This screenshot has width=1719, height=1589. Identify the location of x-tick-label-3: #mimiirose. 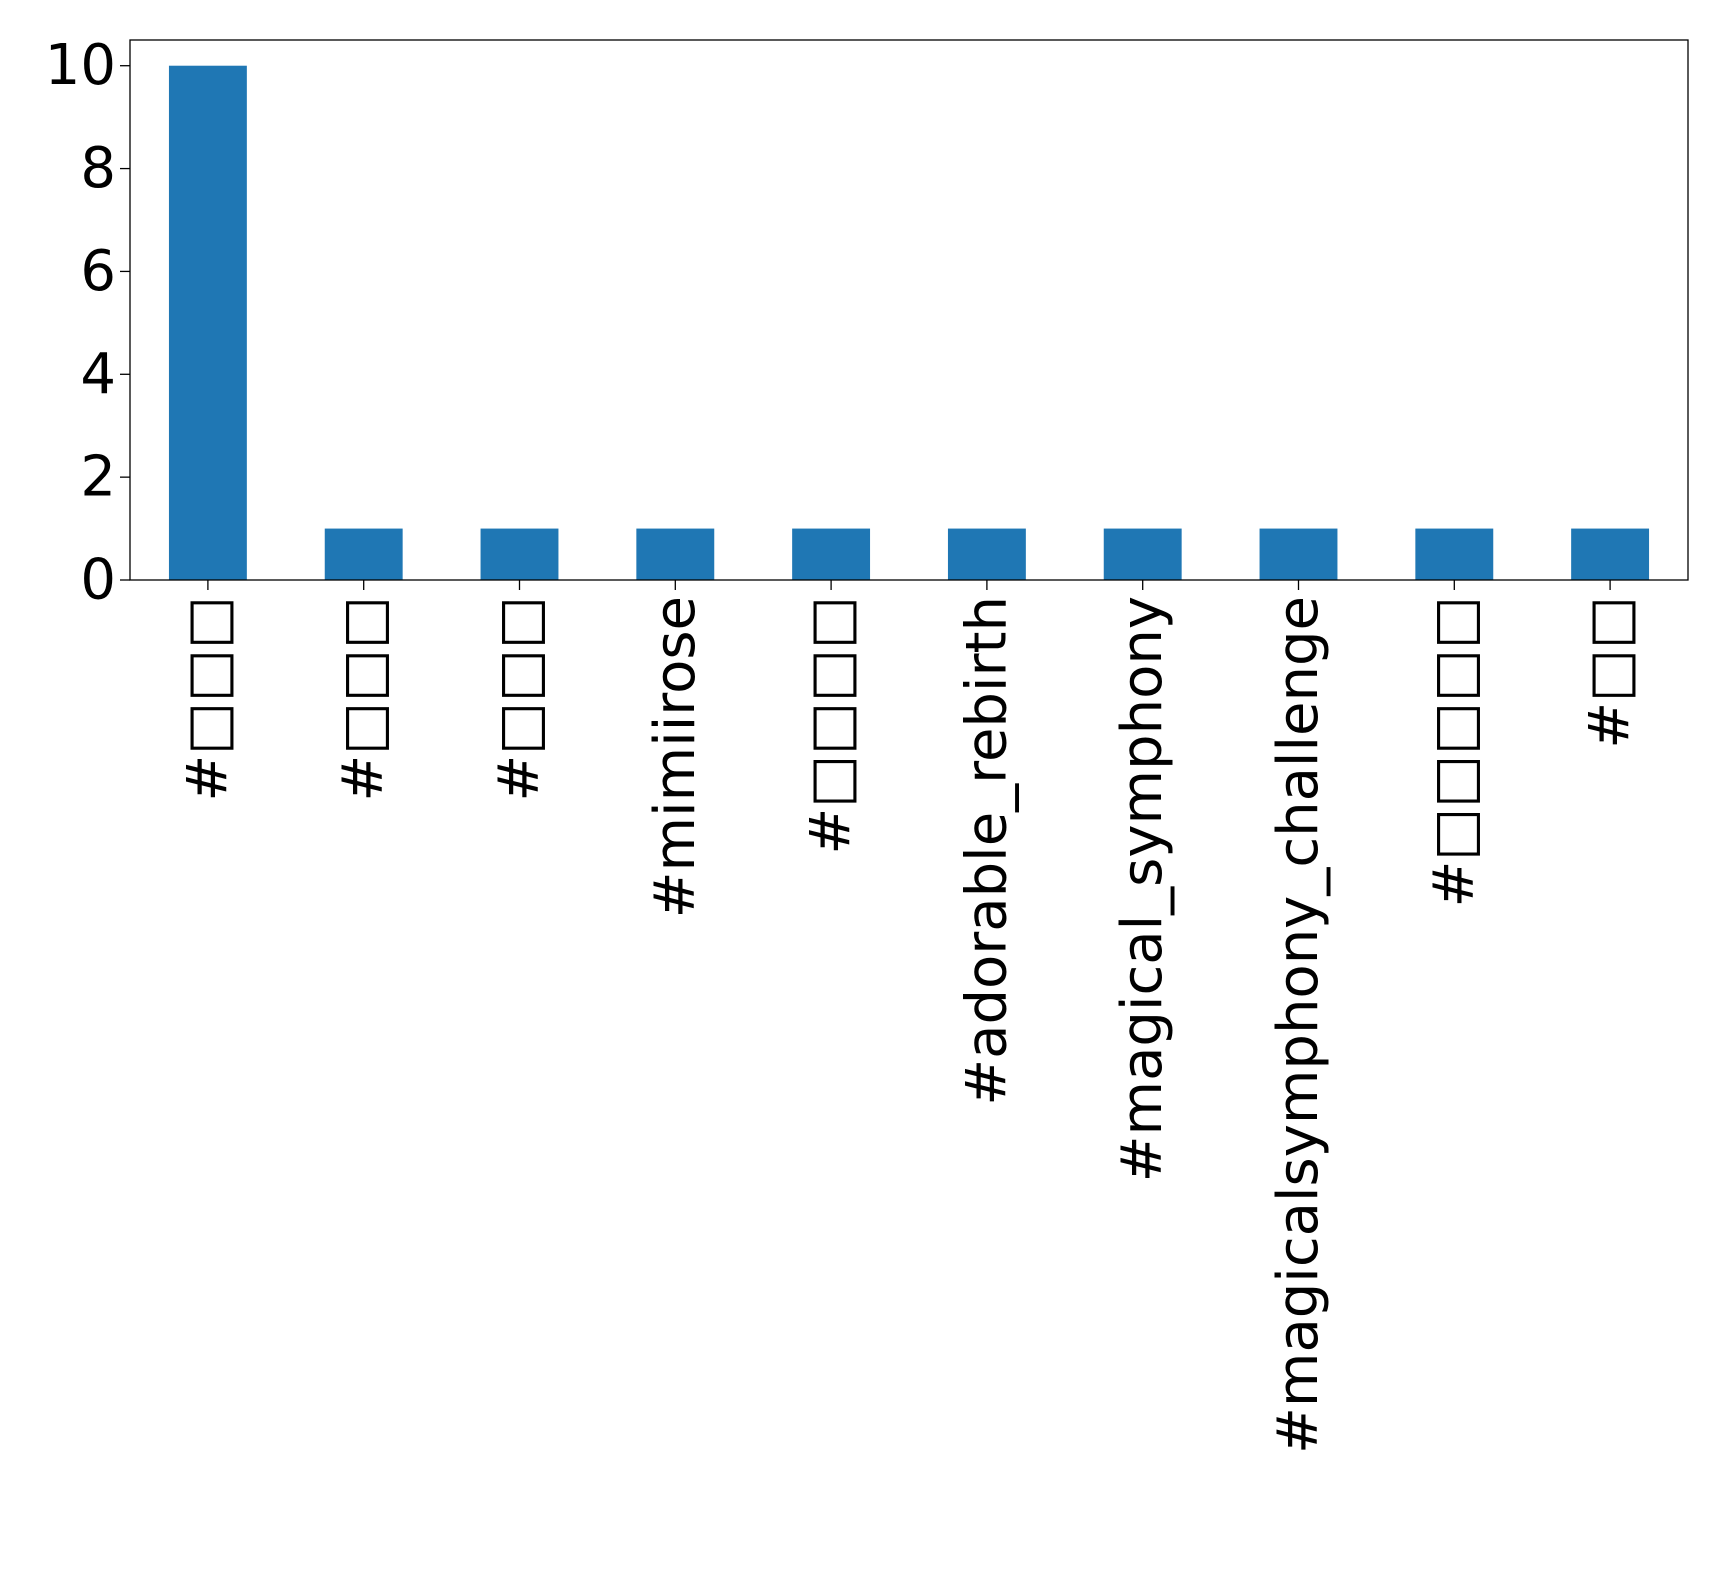
(675, 757).